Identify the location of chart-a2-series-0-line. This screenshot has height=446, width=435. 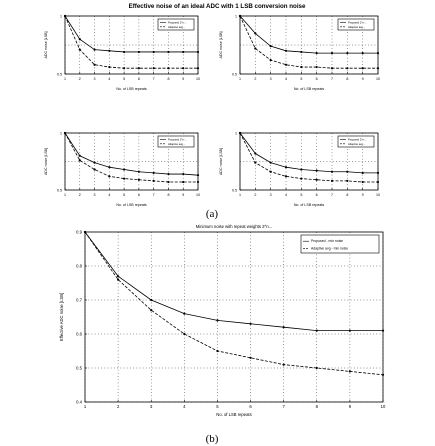
(308, 34).